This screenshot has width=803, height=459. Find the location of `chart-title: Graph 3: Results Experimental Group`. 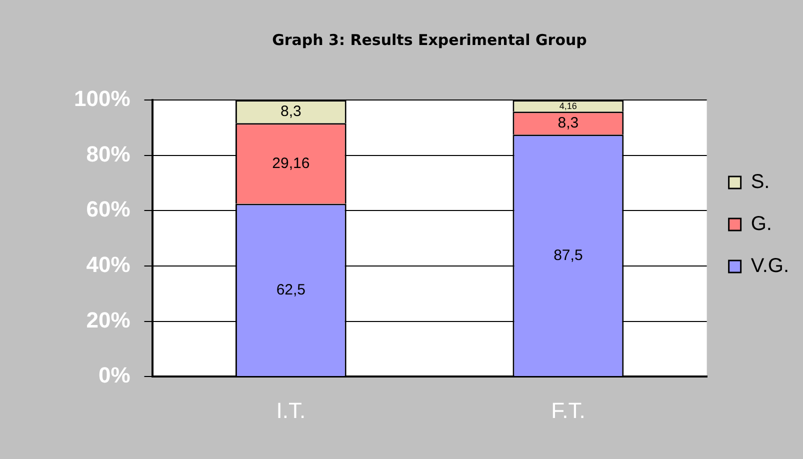

chart-title: Graph 3: Results Experimental Group is located at coordinates (430, 39).